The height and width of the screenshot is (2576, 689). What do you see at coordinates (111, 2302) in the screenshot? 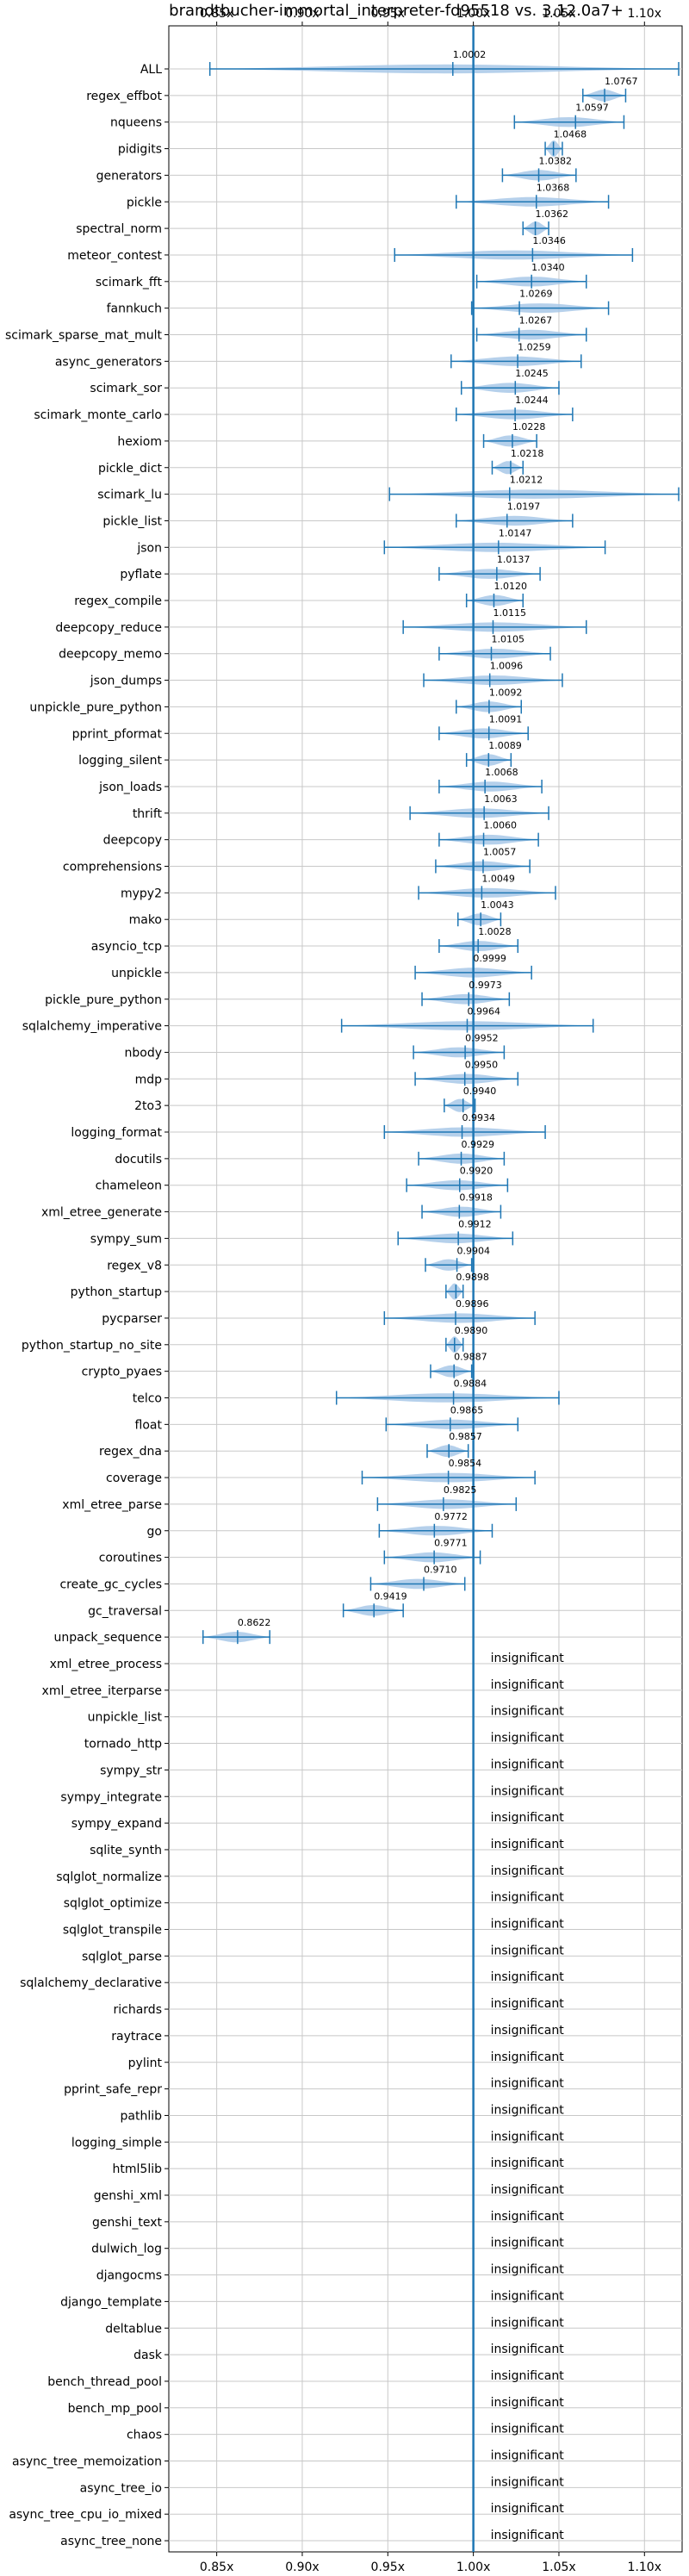
I see `benchmark-label: django_template` at bounding box center [111, 2302].